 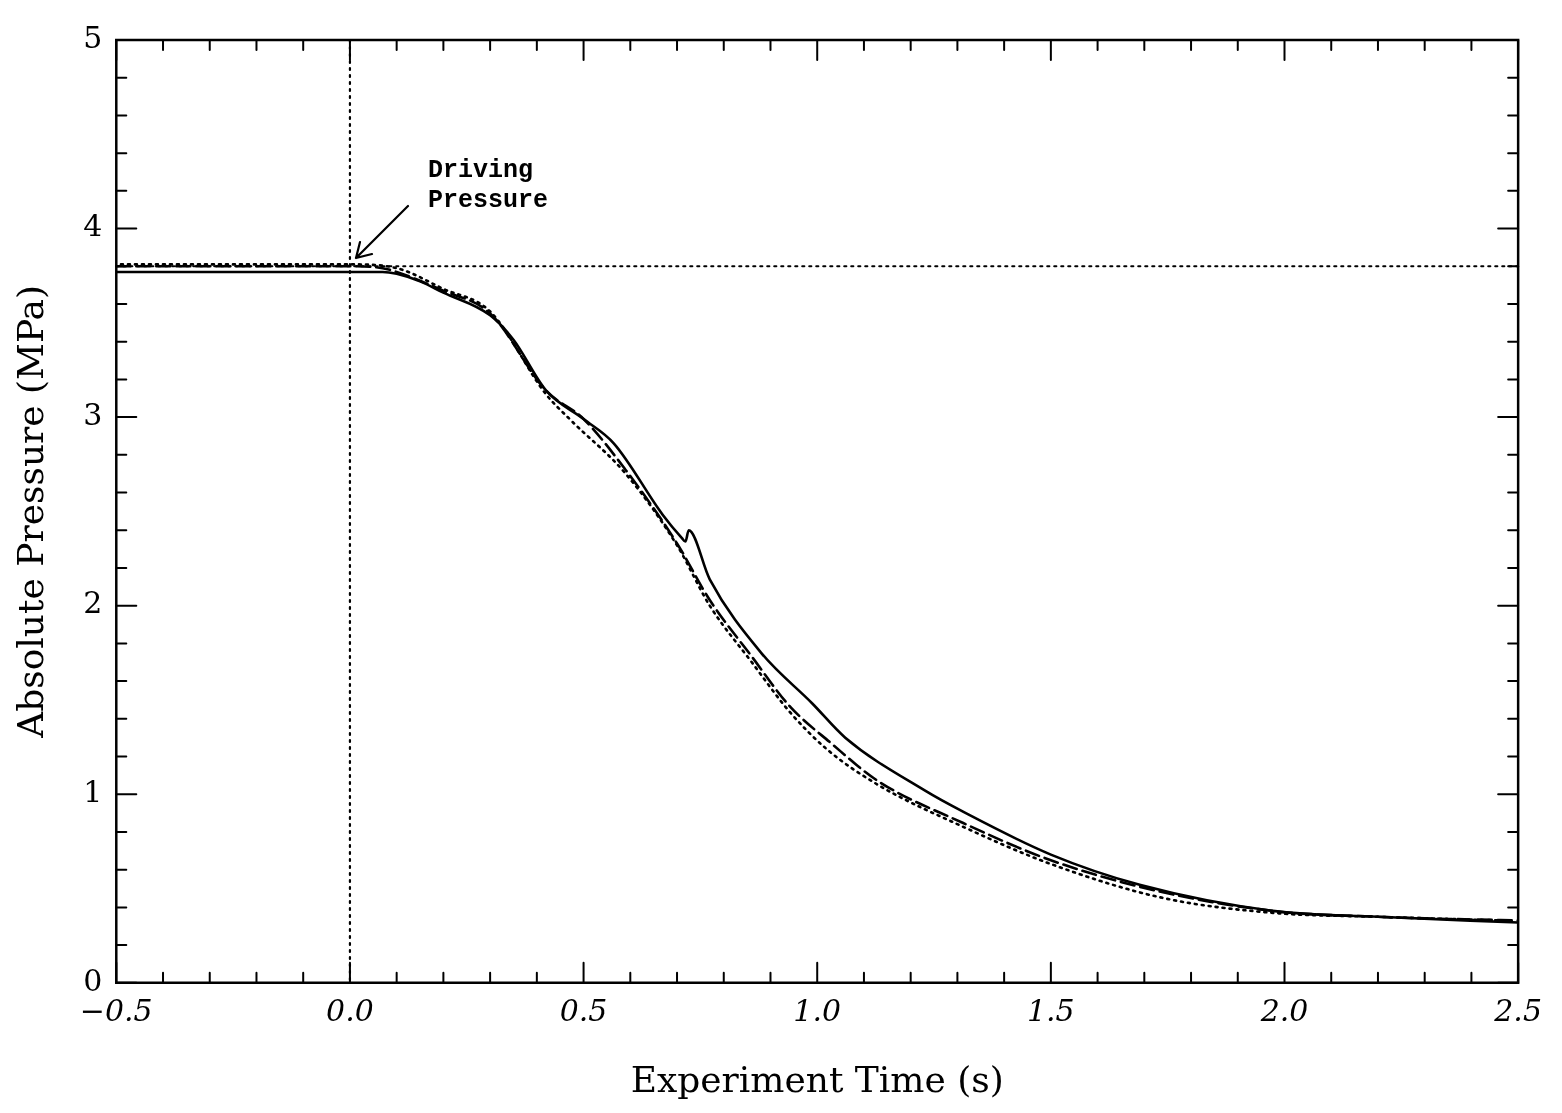 What do you see at coordinates (93, 226) in the screenshot?
I see `y-tick-label: 4` at bounding box center [93, 226].